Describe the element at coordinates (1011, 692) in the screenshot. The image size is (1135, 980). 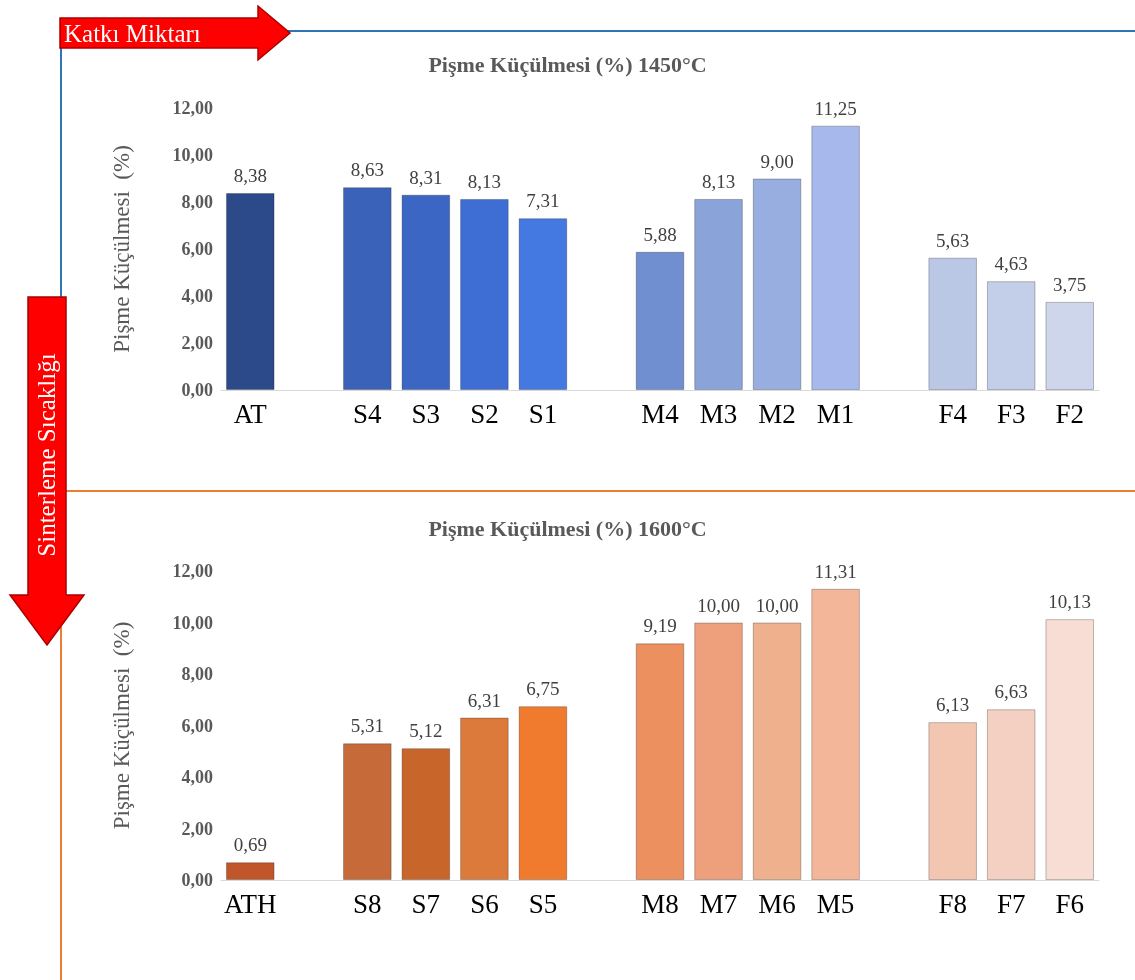
I see `data-label: 6,63` at that location.